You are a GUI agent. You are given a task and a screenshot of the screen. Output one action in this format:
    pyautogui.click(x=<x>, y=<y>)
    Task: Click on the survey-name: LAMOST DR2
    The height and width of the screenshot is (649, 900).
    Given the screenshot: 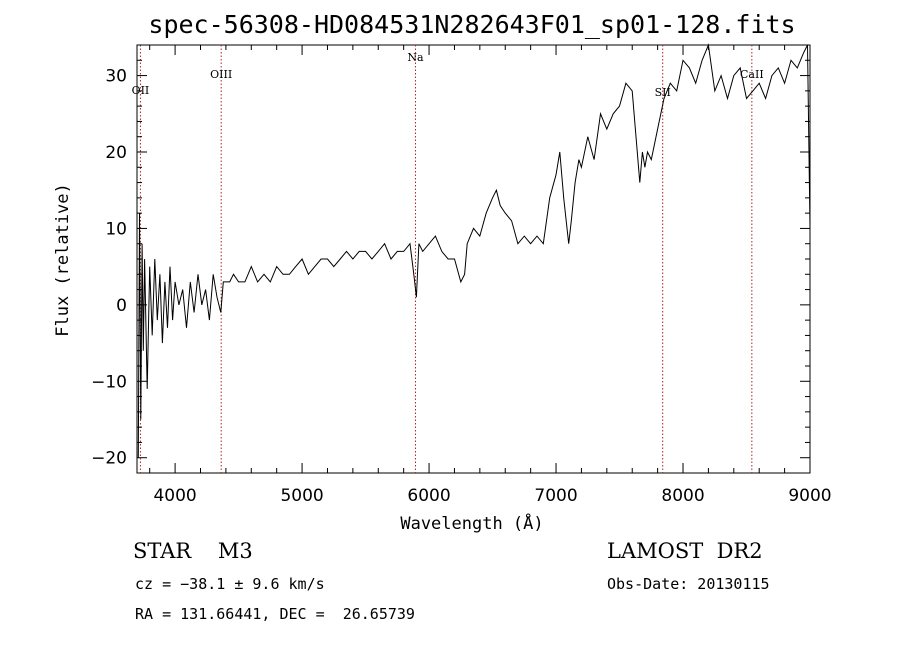 What is the action you would take?
    pyautogui.click(x=685, y=551)
    